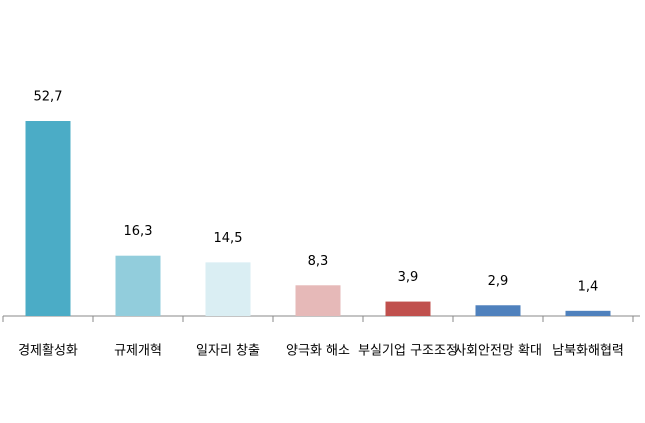 This screenshot has width=645, height=423. I want to click on value-label: 3,9, so click(408, 277).